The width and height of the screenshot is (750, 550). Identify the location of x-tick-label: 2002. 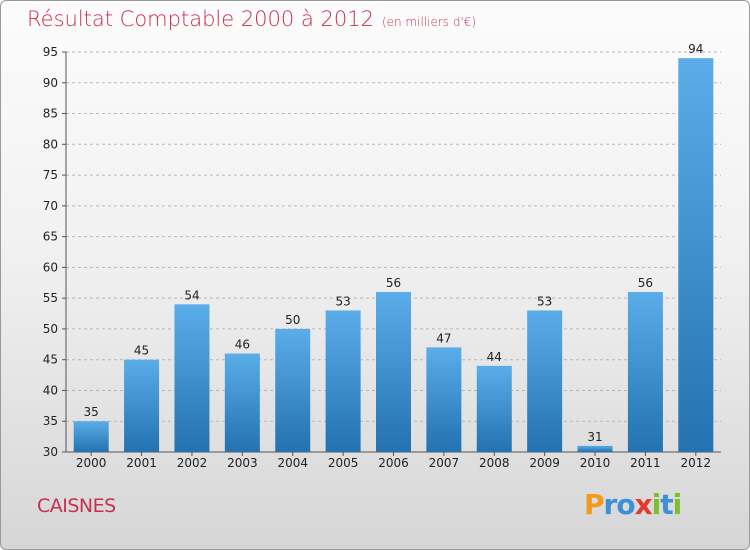
(192, 463).